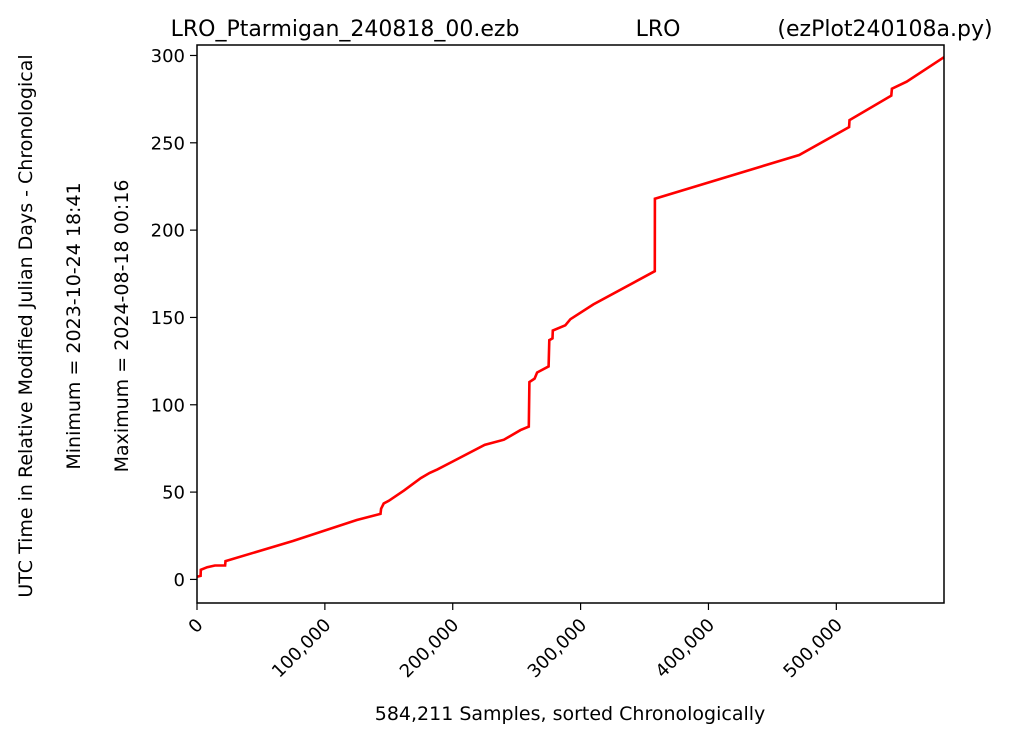 The image size is (1024, 739). What do you see at coordinates (179, 580) in the screenshot?
I see `y-tick-label: 0` at bounding box center [179, 580].